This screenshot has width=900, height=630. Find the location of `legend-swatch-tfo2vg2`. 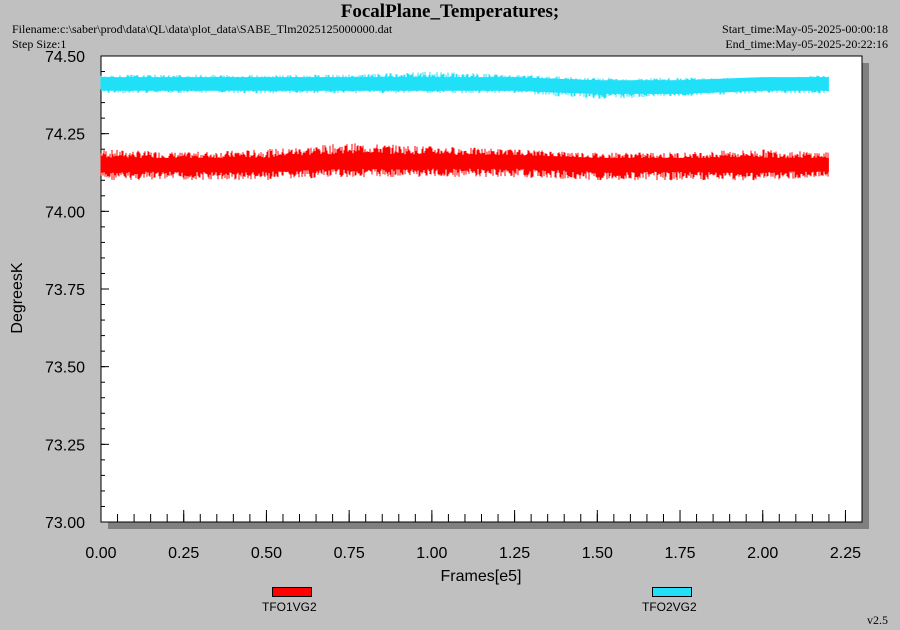

legend-swatch-tfo2vg2 is located at coordinates (672, 592).